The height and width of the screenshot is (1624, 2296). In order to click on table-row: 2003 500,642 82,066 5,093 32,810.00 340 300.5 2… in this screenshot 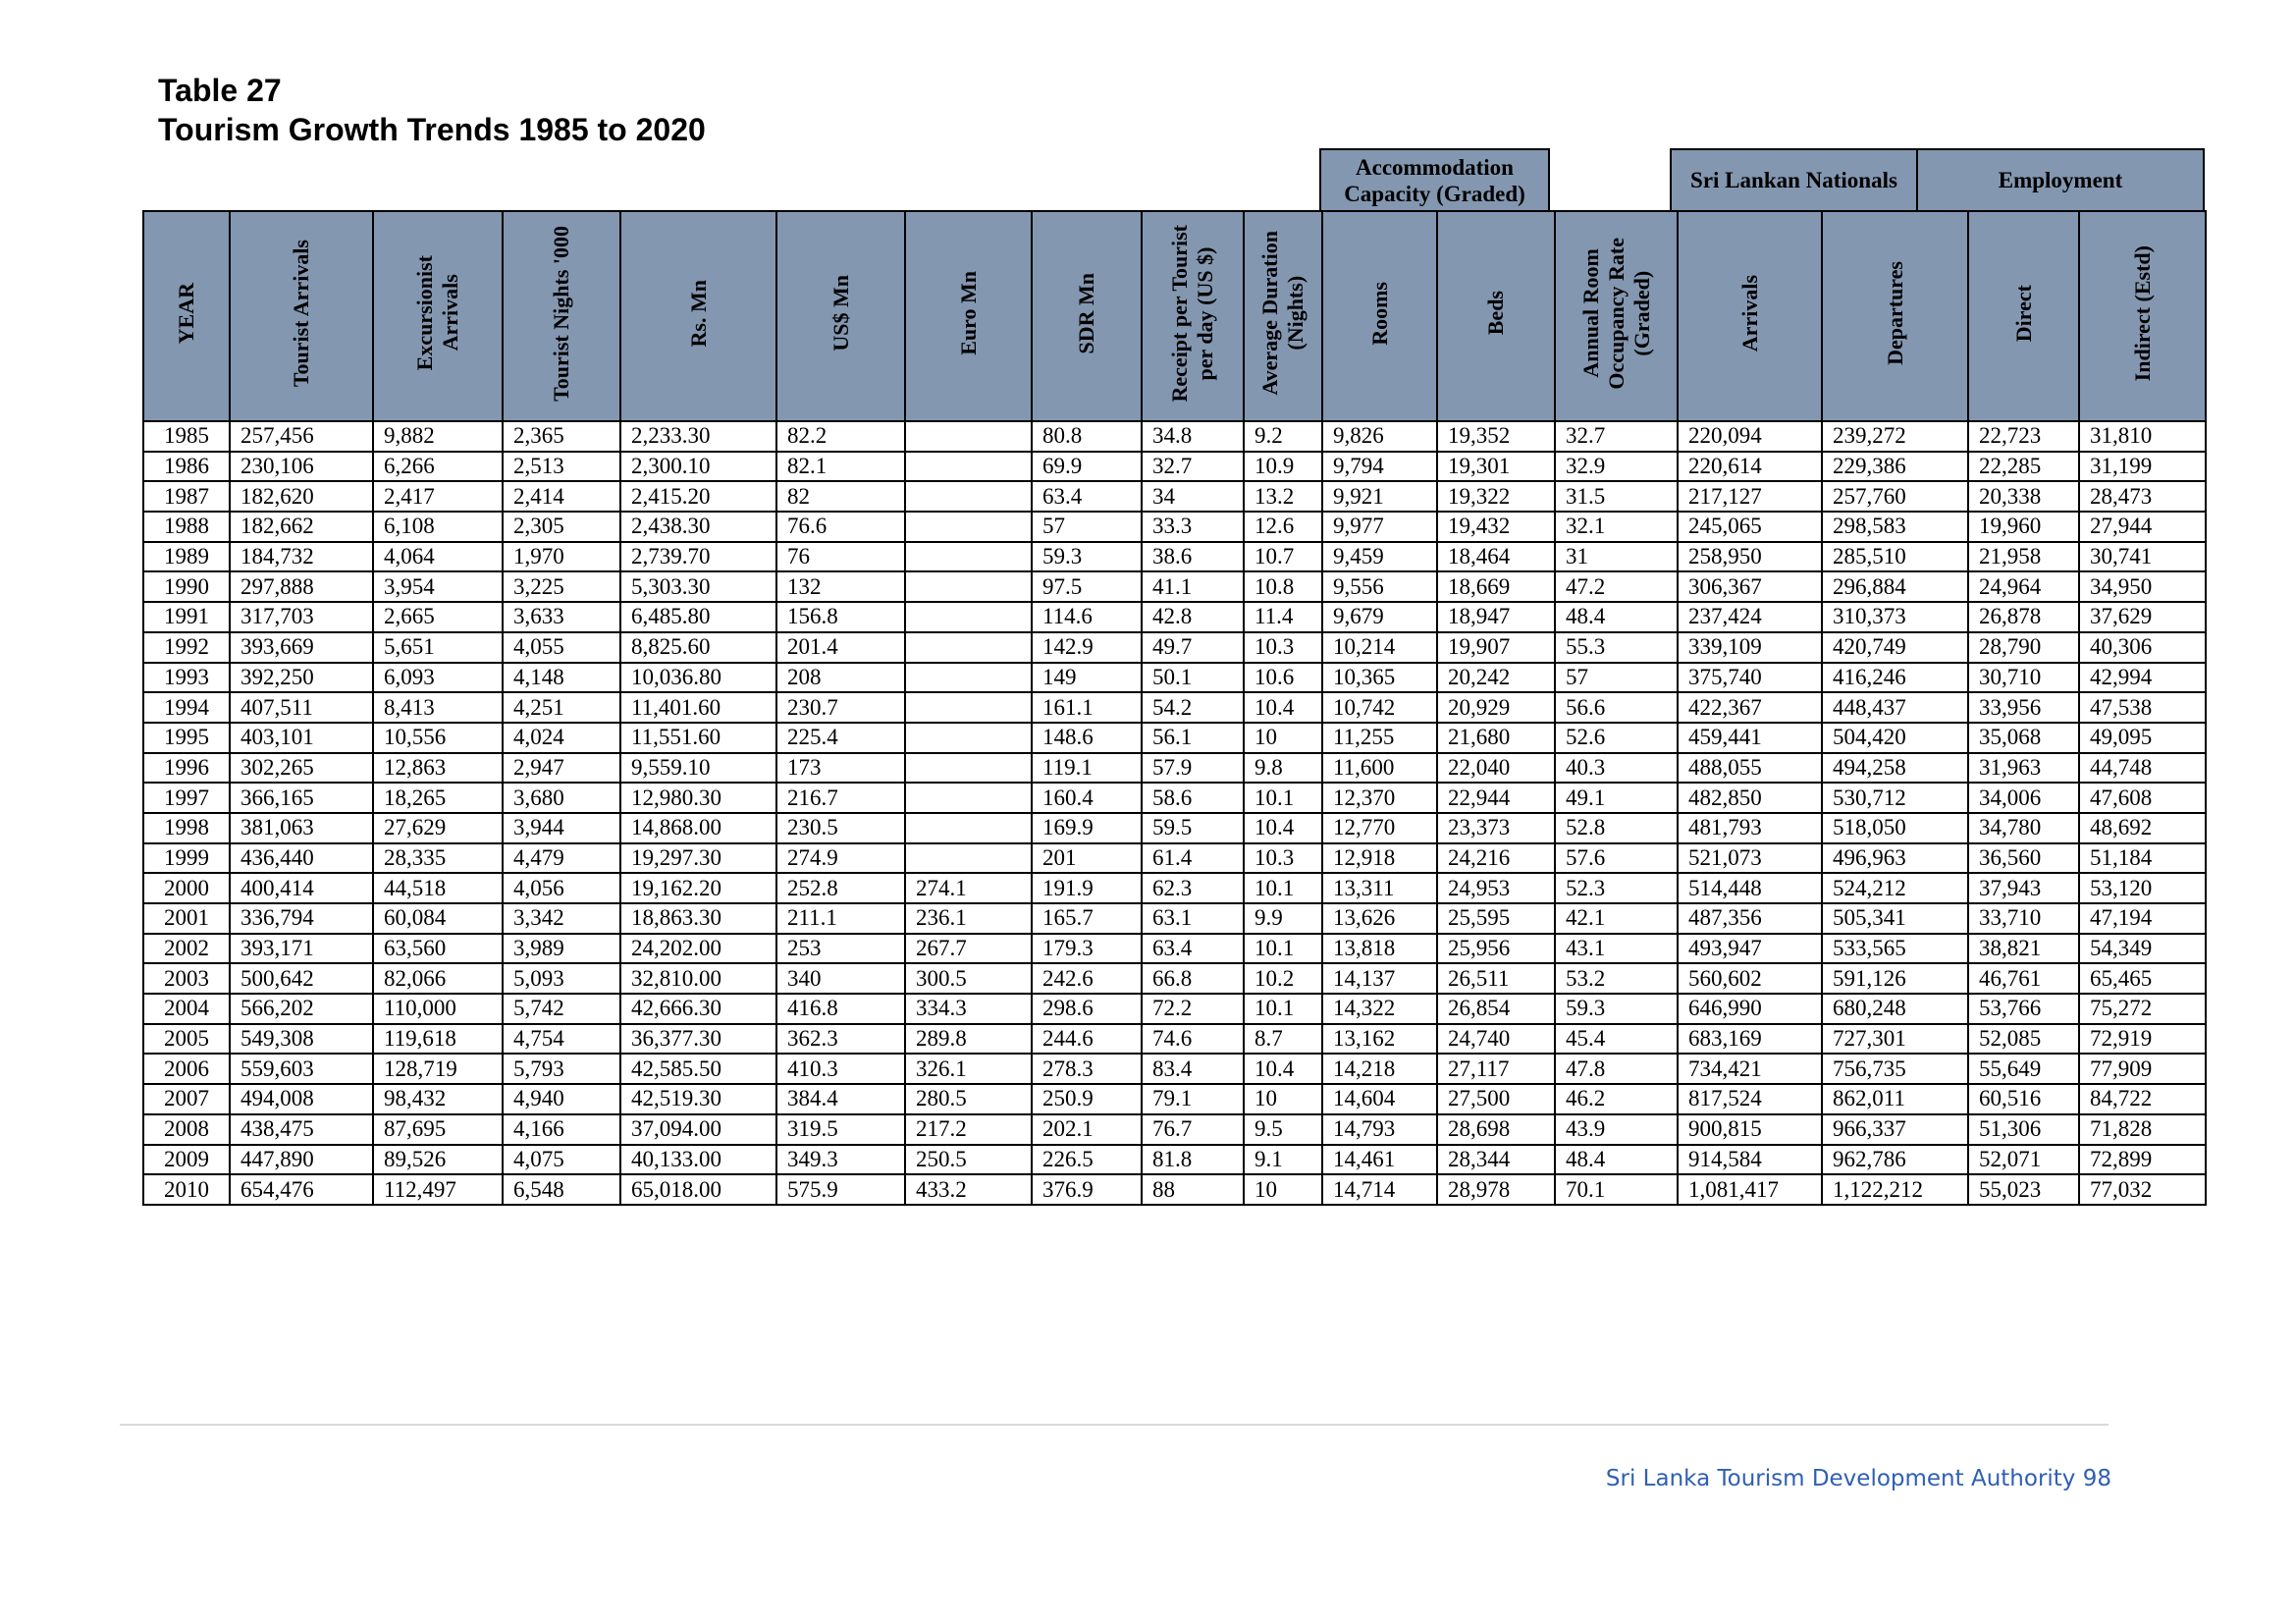, I will do `click(1174, 979)`.